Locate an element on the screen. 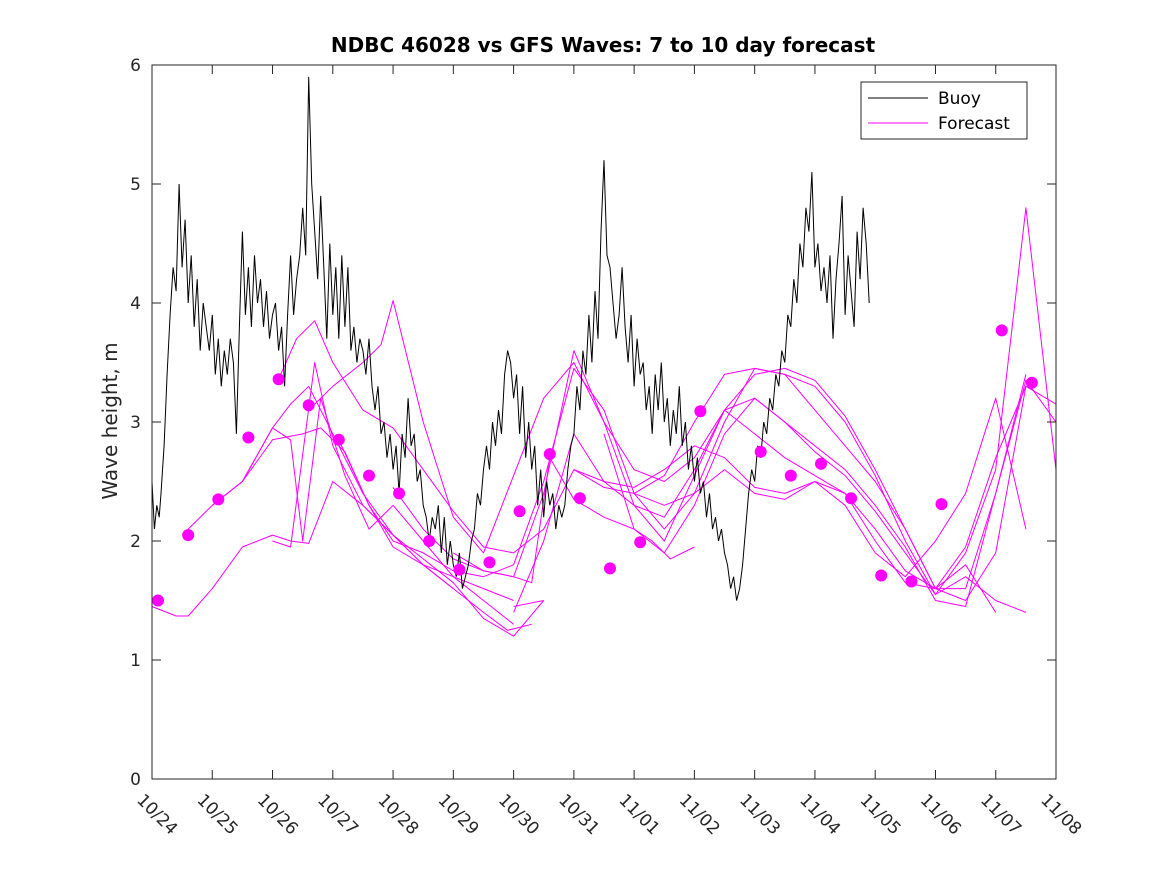  legend-buoy-label: Buoy is located at coordinates (959, 99).